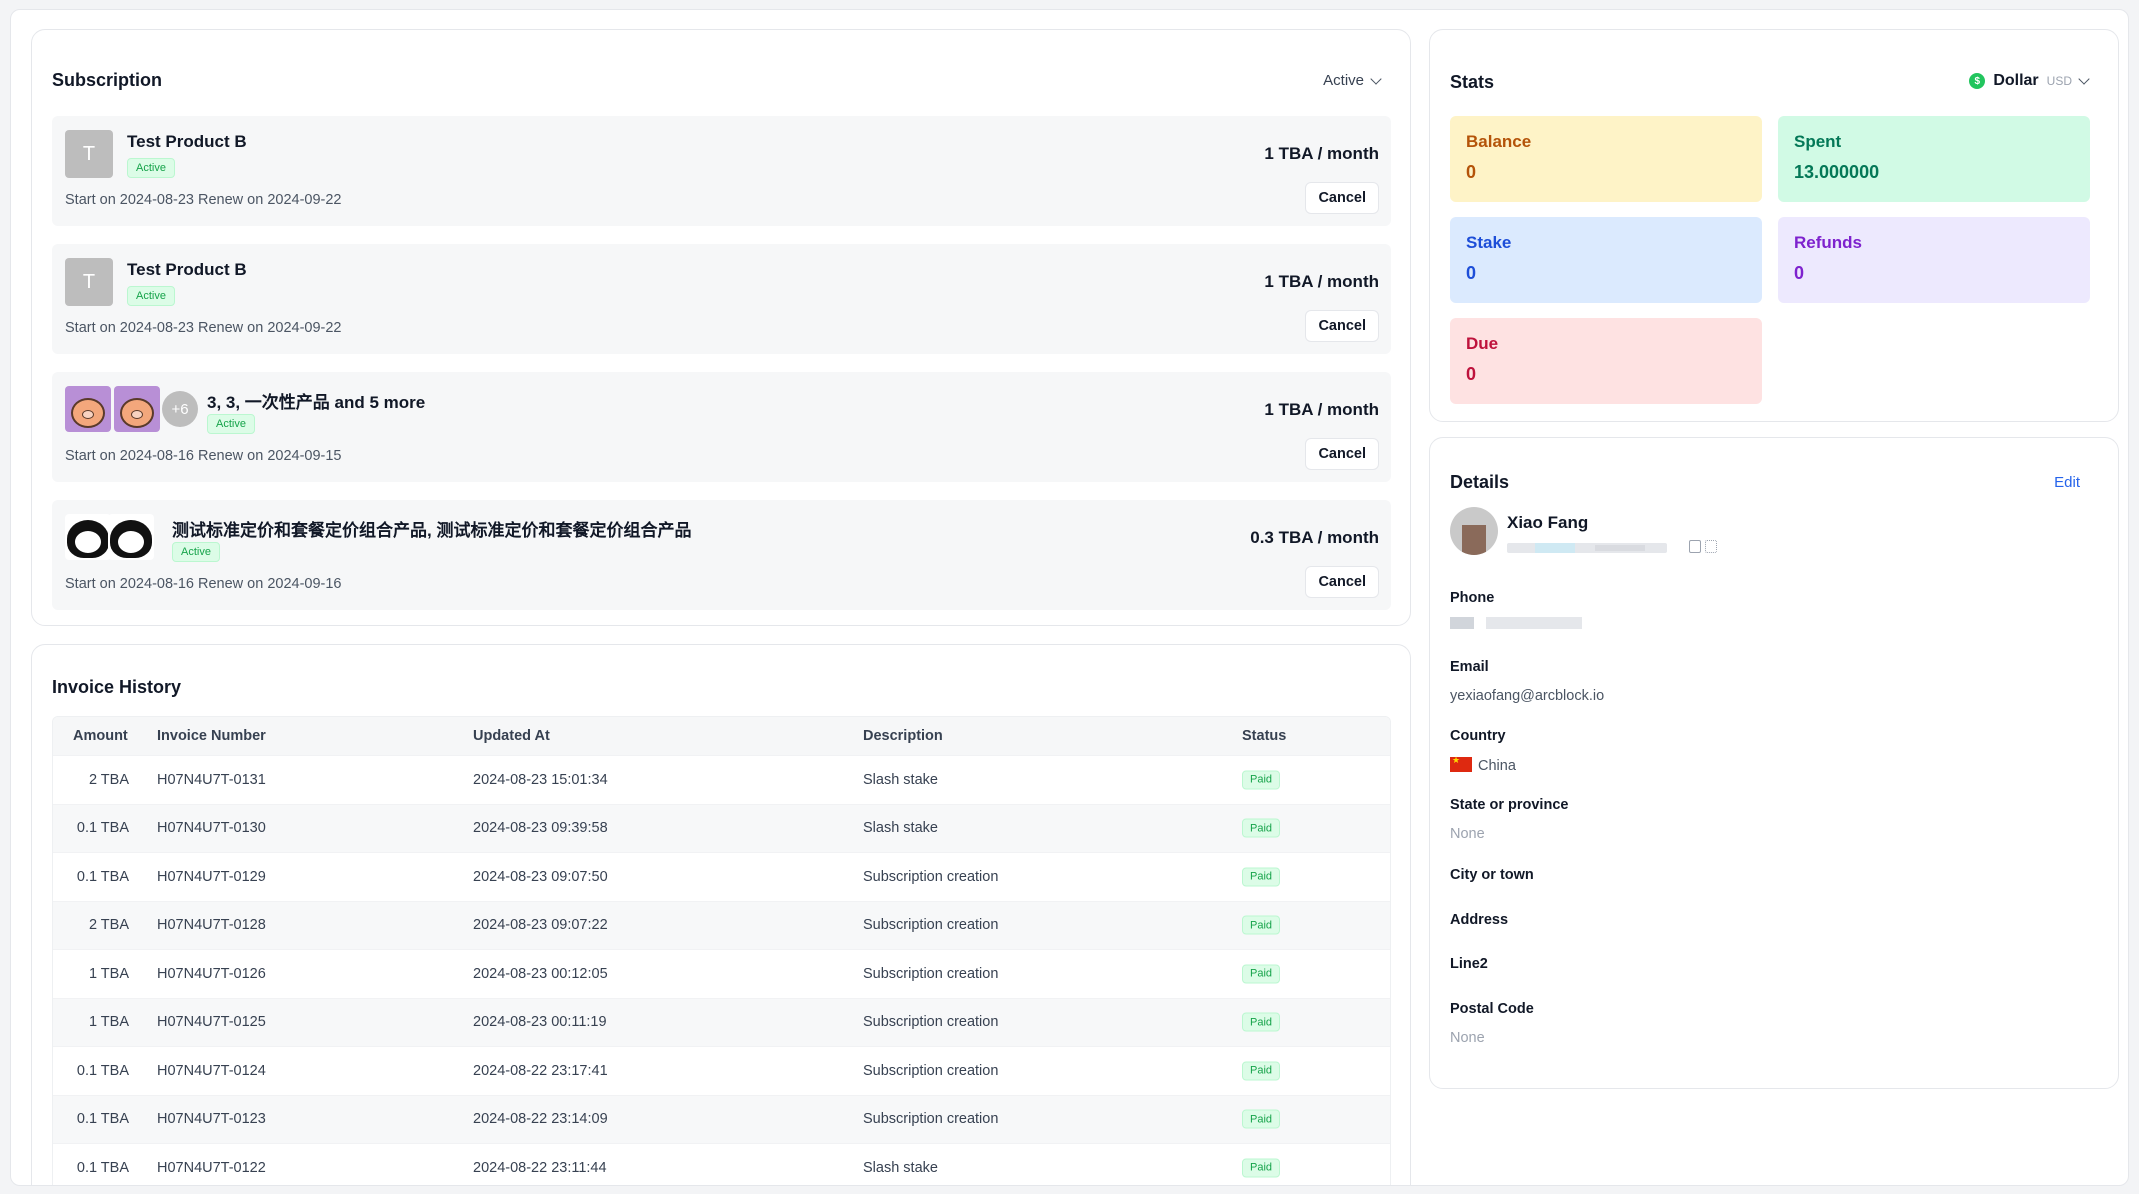 This screenshot has height=1194, width=2139. Describe the element at coordinates (1818, 141) in the screenshot. I see `spent-label: Spent` at that location.